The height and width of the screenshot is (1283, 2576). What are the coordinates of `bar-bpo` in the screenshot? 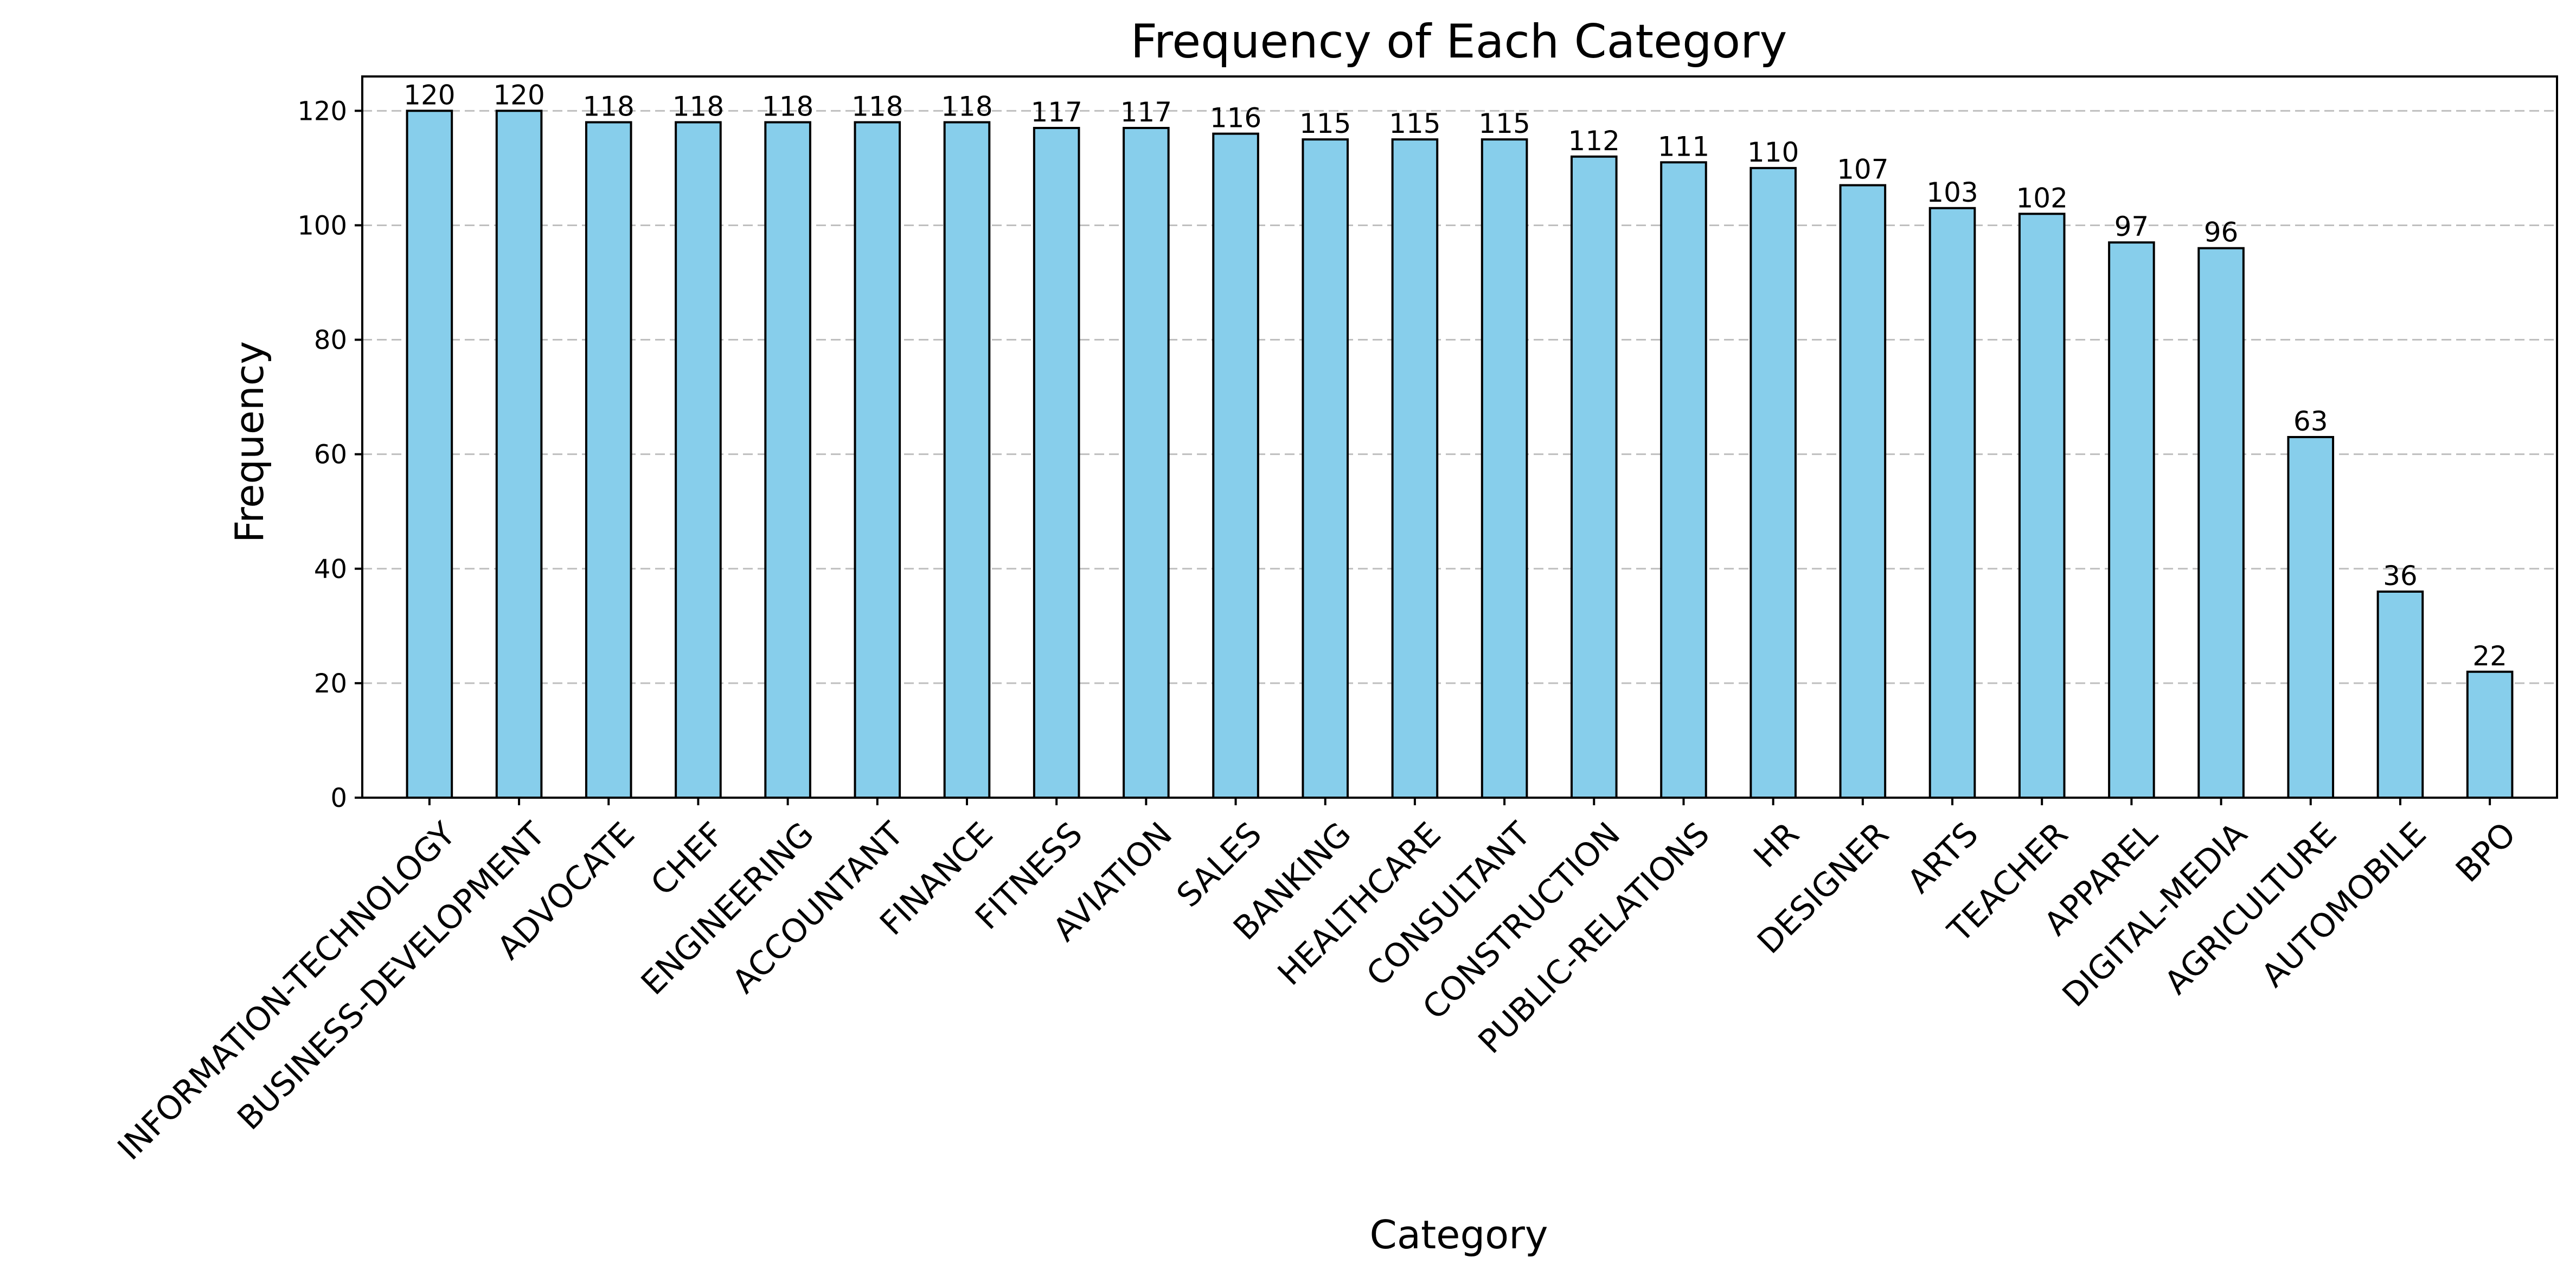 It's located at (2490, 734).